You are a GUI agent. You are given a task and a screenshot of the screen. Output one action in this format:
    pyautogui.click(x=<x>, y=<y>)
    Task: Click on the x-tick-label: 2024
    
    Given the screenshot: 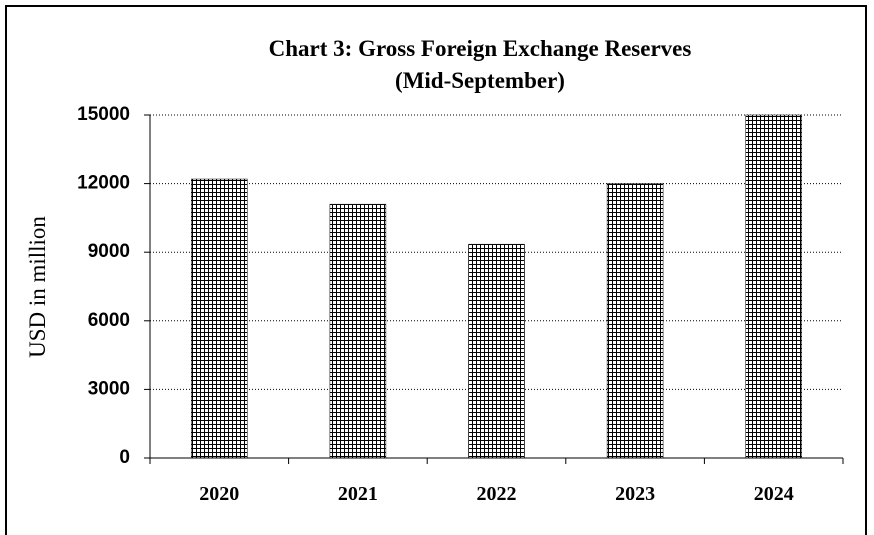 What is the action you would take?
    pyautogui.click(x=774, y=494)
    